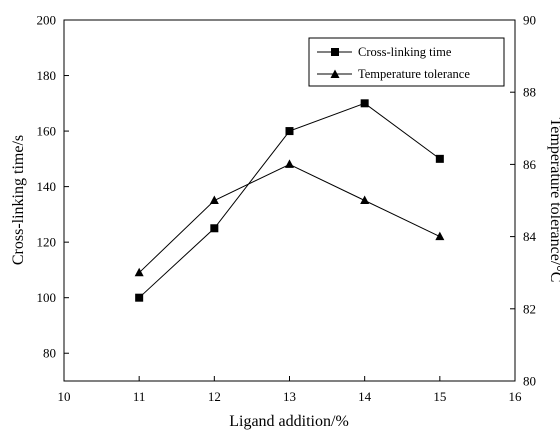 This screenshot has width=560, height=432. Describe the element at coordinates (47, 297) in the screenshot. I see `left-y-tick-label: 100` at that location.